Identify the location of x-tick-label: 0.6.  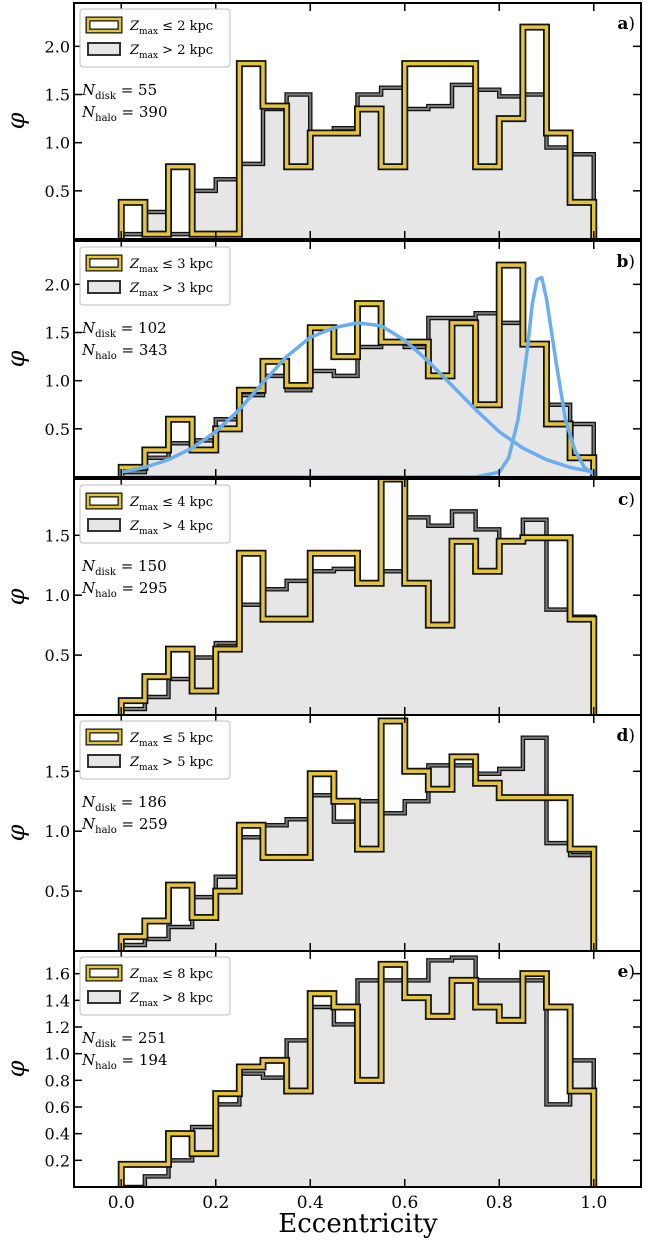
(404, 1203).